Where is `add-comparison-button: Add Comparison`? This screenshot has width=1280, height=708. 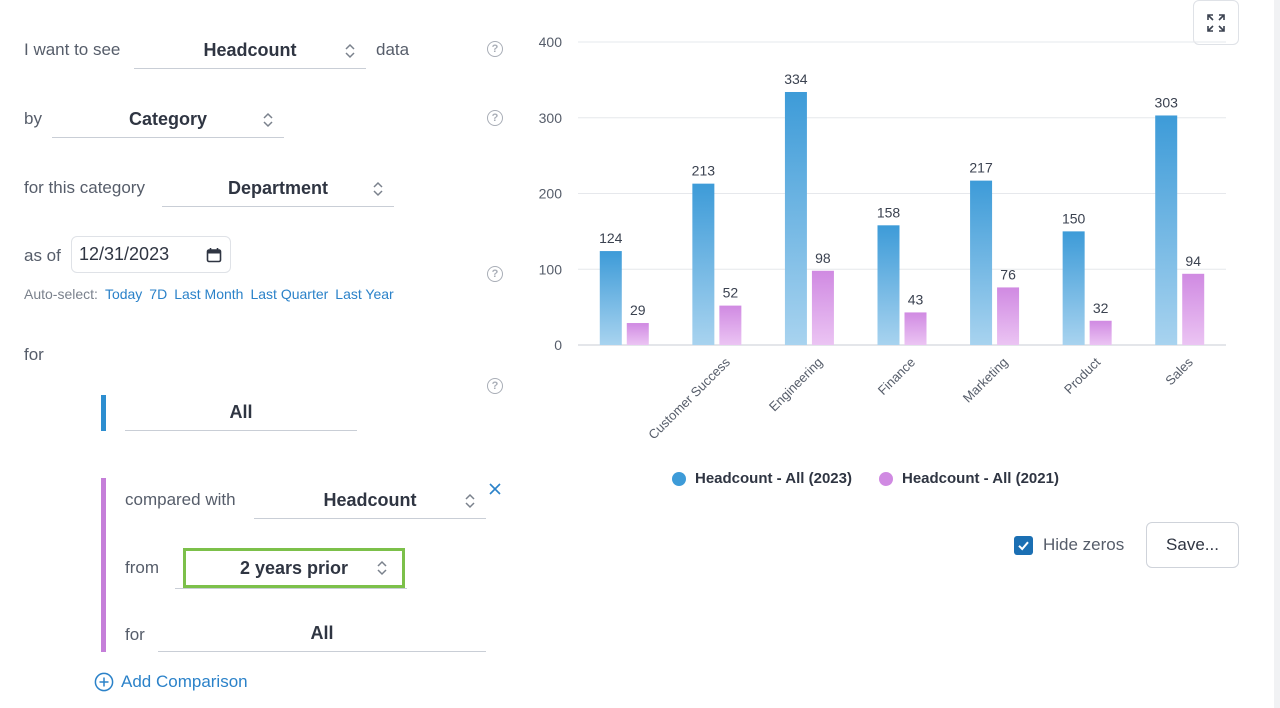 add-comparison-button: Add Comparison is located at coordinates (171, 682).